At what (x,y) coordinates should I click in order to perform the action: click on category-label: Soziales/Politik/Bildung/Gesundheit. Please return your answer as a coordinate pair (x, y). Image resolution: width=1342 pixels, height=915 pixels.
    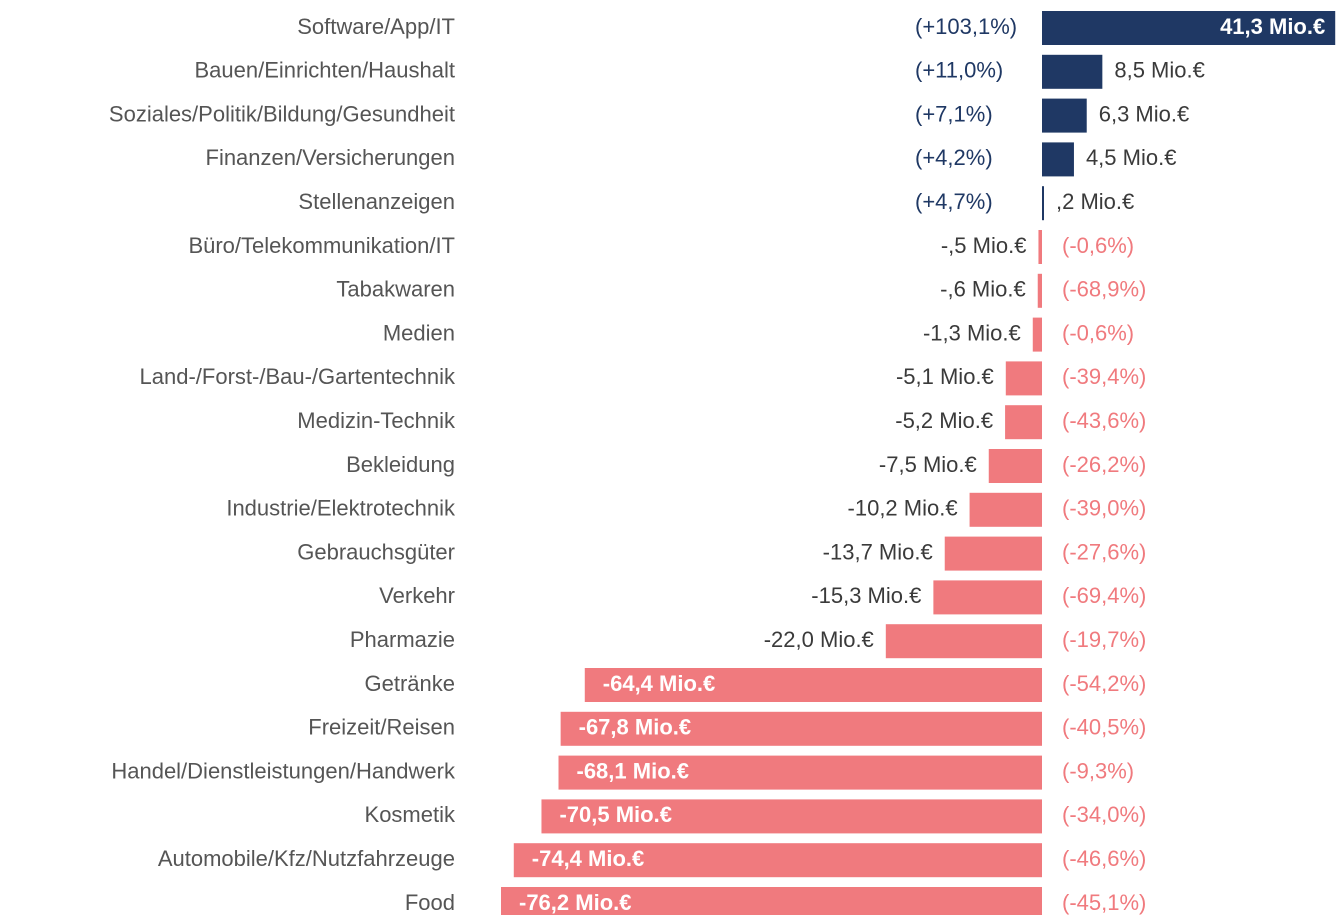
    Looking at the image, I should click on (282, 113).